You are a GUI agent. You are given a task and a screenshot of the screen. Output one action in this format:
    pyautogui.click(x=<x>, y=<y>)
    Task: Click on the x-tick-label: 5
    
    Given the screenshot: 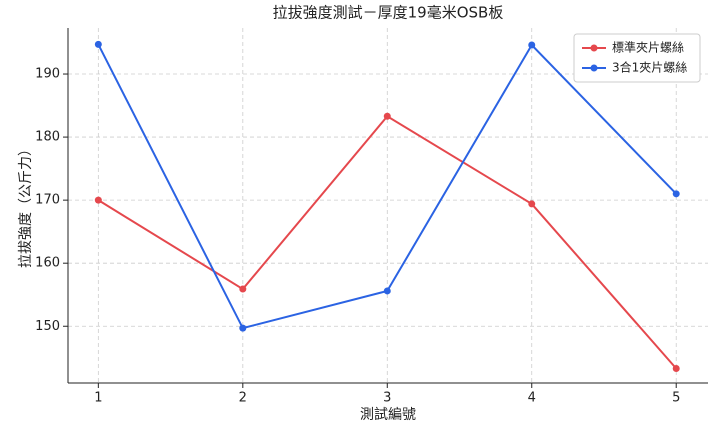 What is the action you would take?
    pyautogui.click(x=676, y=398)
    